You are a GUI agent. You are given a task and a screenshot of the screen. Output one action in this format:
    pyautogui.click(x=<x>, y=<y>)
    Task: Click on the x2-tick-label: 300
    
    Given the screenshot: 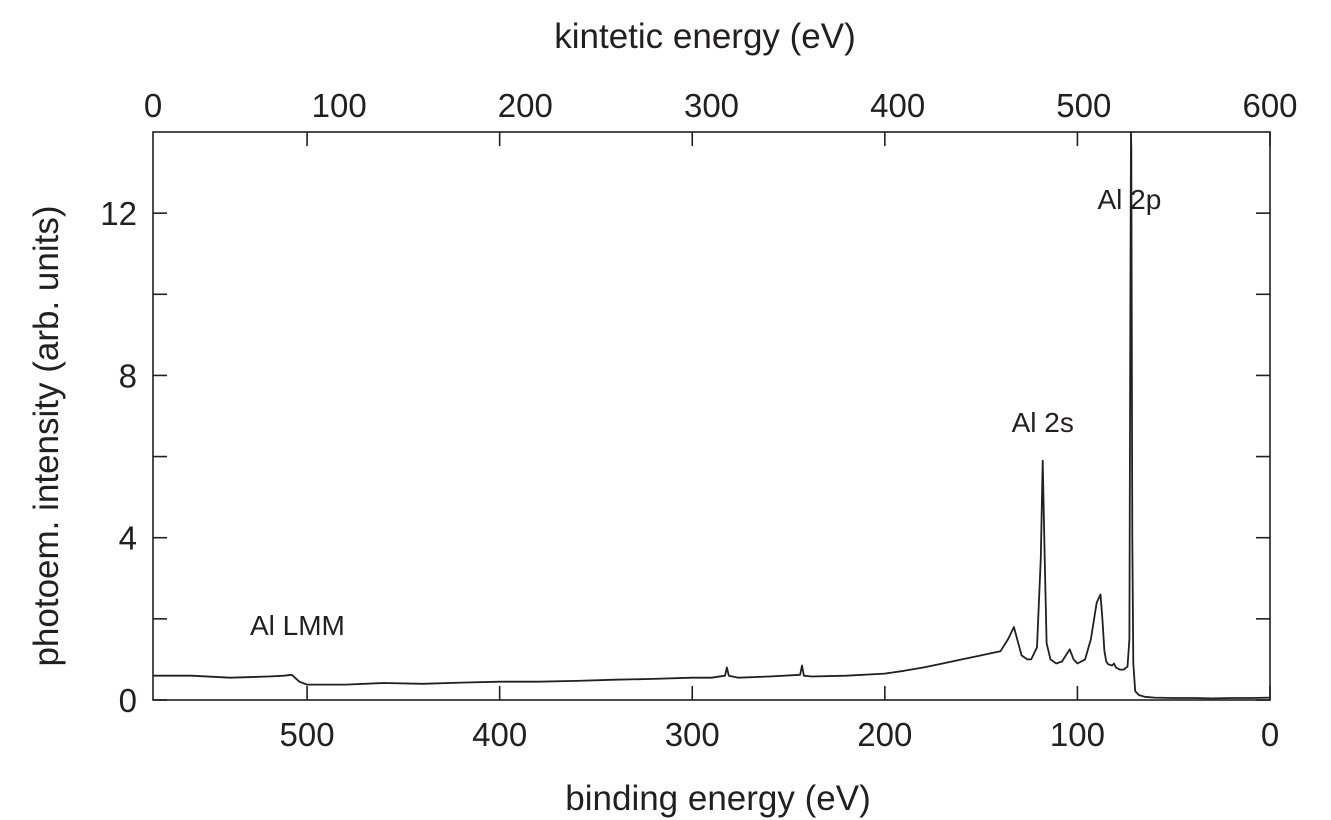 What is the action you would take?
    pyautogui.click(x=711, y=105)
    